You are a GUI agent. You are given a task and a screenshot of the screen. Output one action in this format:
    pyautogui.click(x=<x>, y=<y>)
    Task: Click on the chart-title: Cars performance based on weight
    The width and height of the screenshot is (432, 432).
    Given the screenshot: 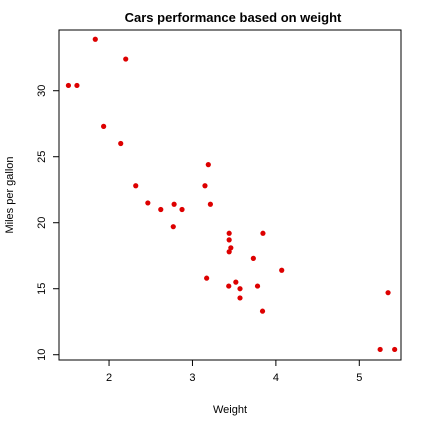 What is the action you would take?
    pyautogui.click(x=233, y=17)
    